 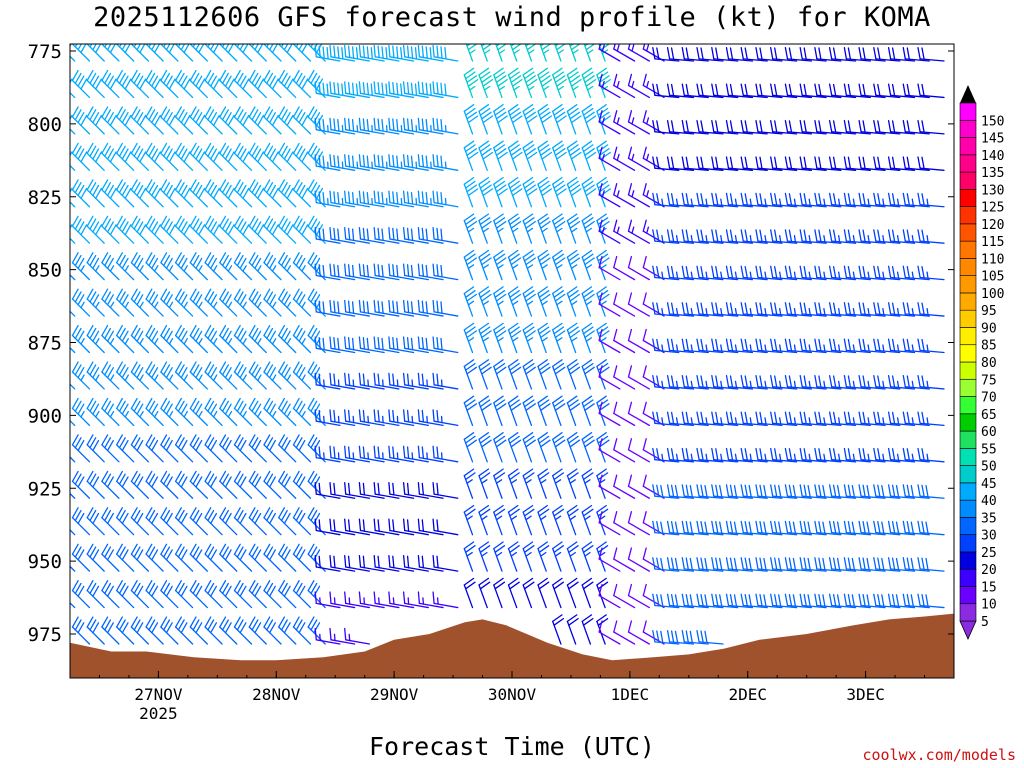 What do you see at coordinates (989, 311) in the screenshot?
I see `colorbar-label: 95` at bounding box center [989, 311].